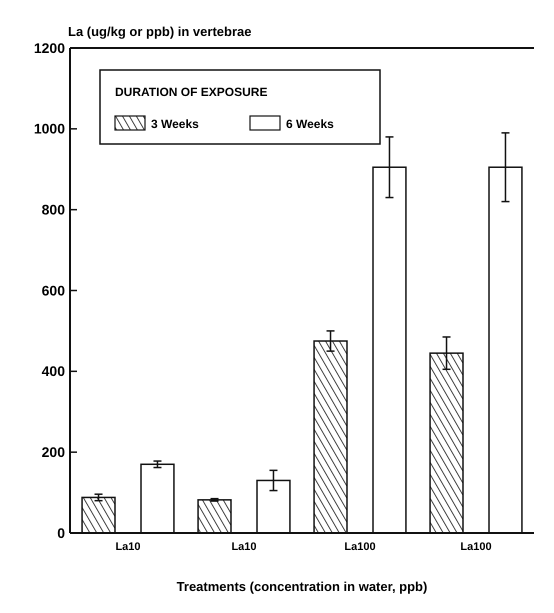 Image resolution: width=554 pixels, height=613 pixels. What do you see at coordinates (160, 31) in the screenshot?
I see `y-axis-title: La (ug/kg or ppb) in vertebrae` at bounding box center [160, 31].